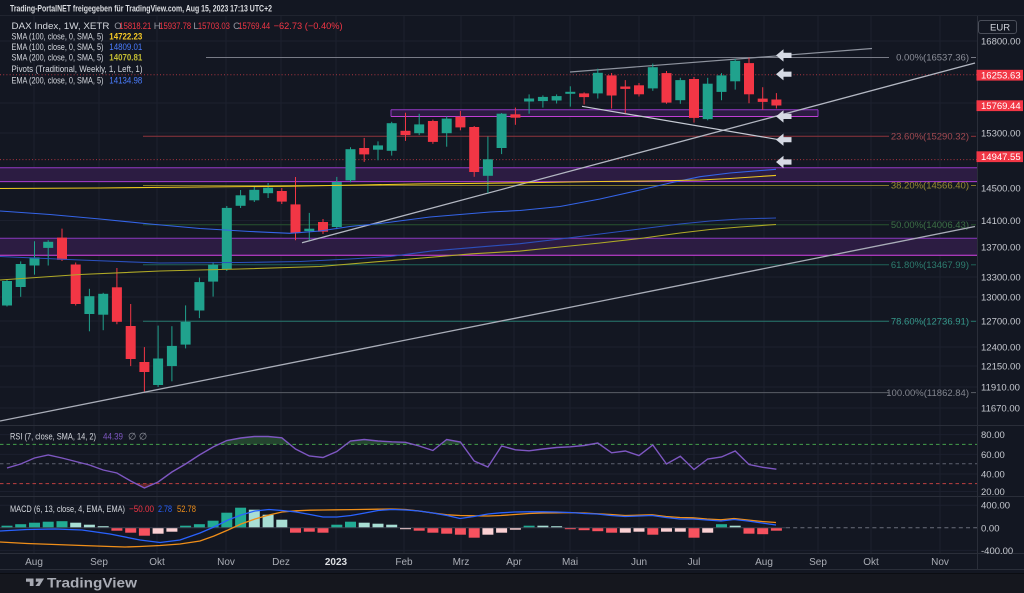 The width and height of the screenshot is (1024, 593). What do you see at coordinates (514, 562) in the screenshot?
I see `svg-text: Apr` at bounding box center [514, 562].